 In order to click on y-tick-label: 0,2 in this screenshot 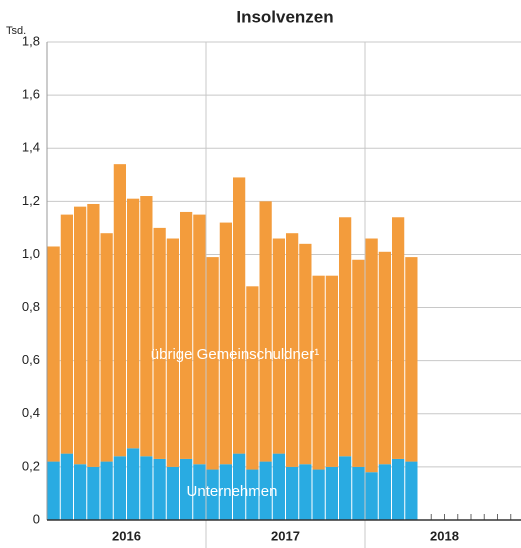, I will do `click(31, 465)`.